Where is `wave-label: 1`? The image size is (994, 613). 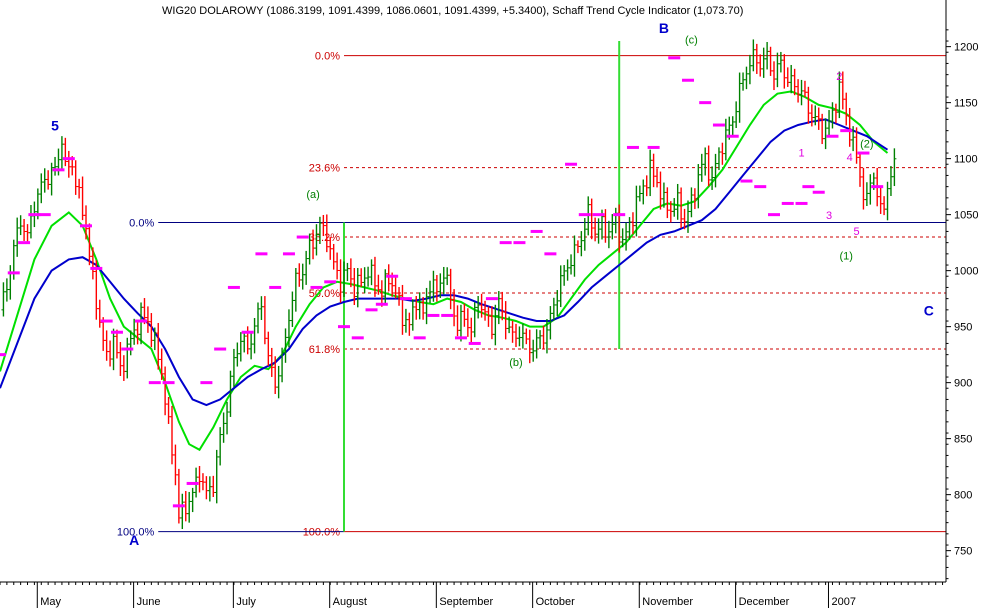
wave-label: 1 is located at coordinates (801, 153).